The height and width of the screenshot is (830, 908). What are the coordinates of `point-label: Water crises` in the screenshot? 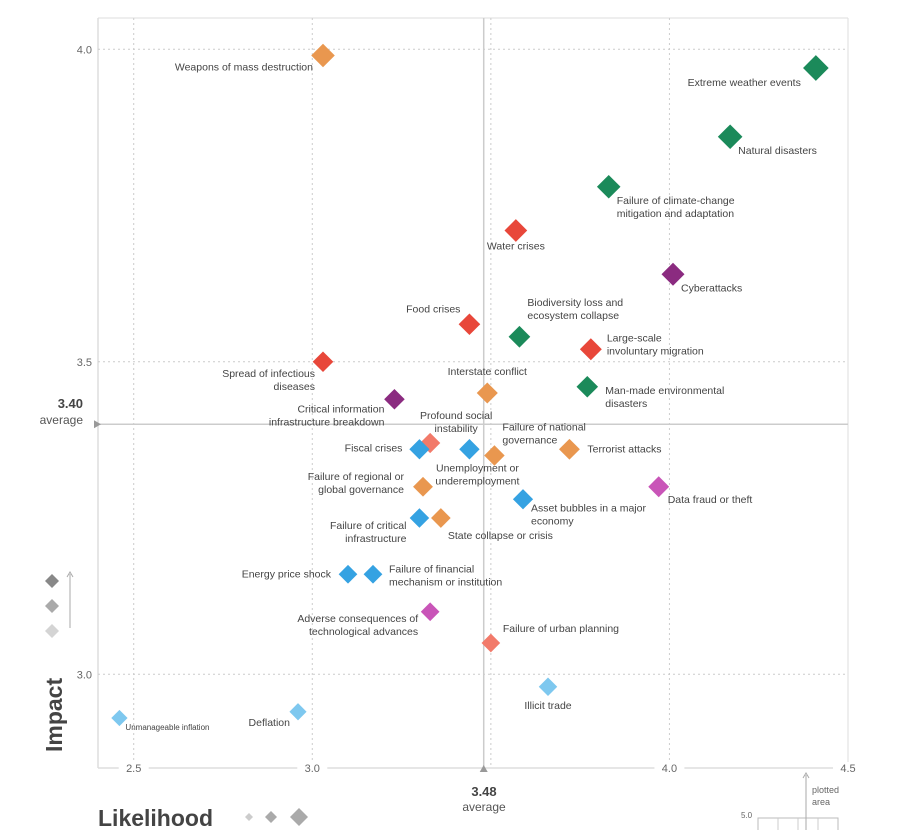 It's located at (516, 247).